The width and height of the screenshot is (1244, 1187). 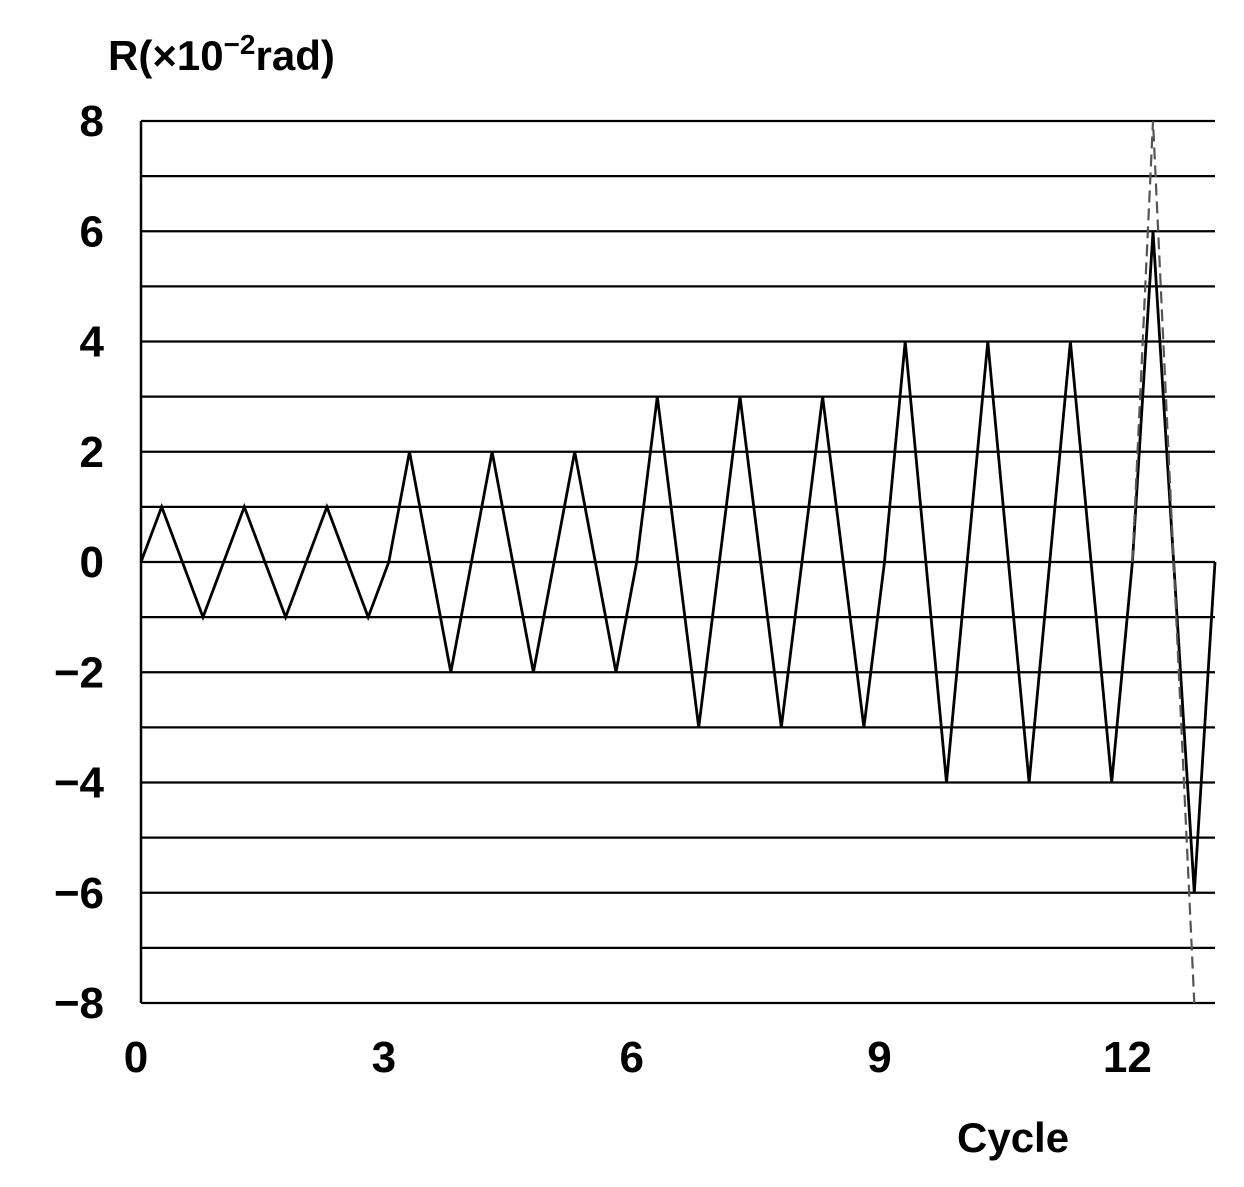 I want to click on y-tick-label: 4, so click(x=92, y=342).